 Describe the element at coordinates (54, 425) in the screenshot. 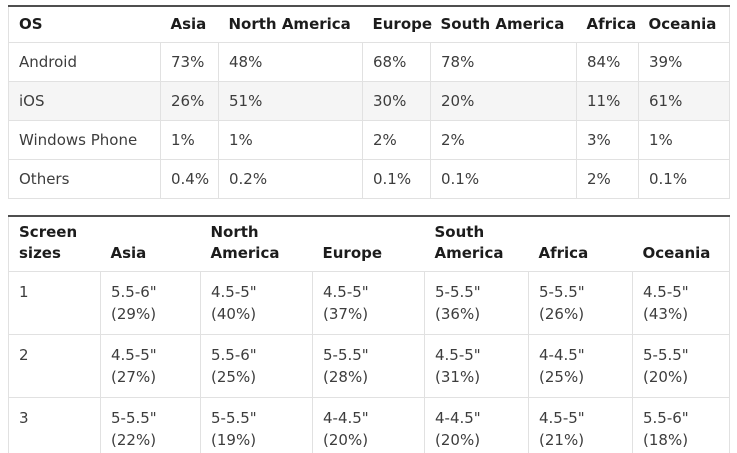

I see `row-label-cell: 3` at that location.